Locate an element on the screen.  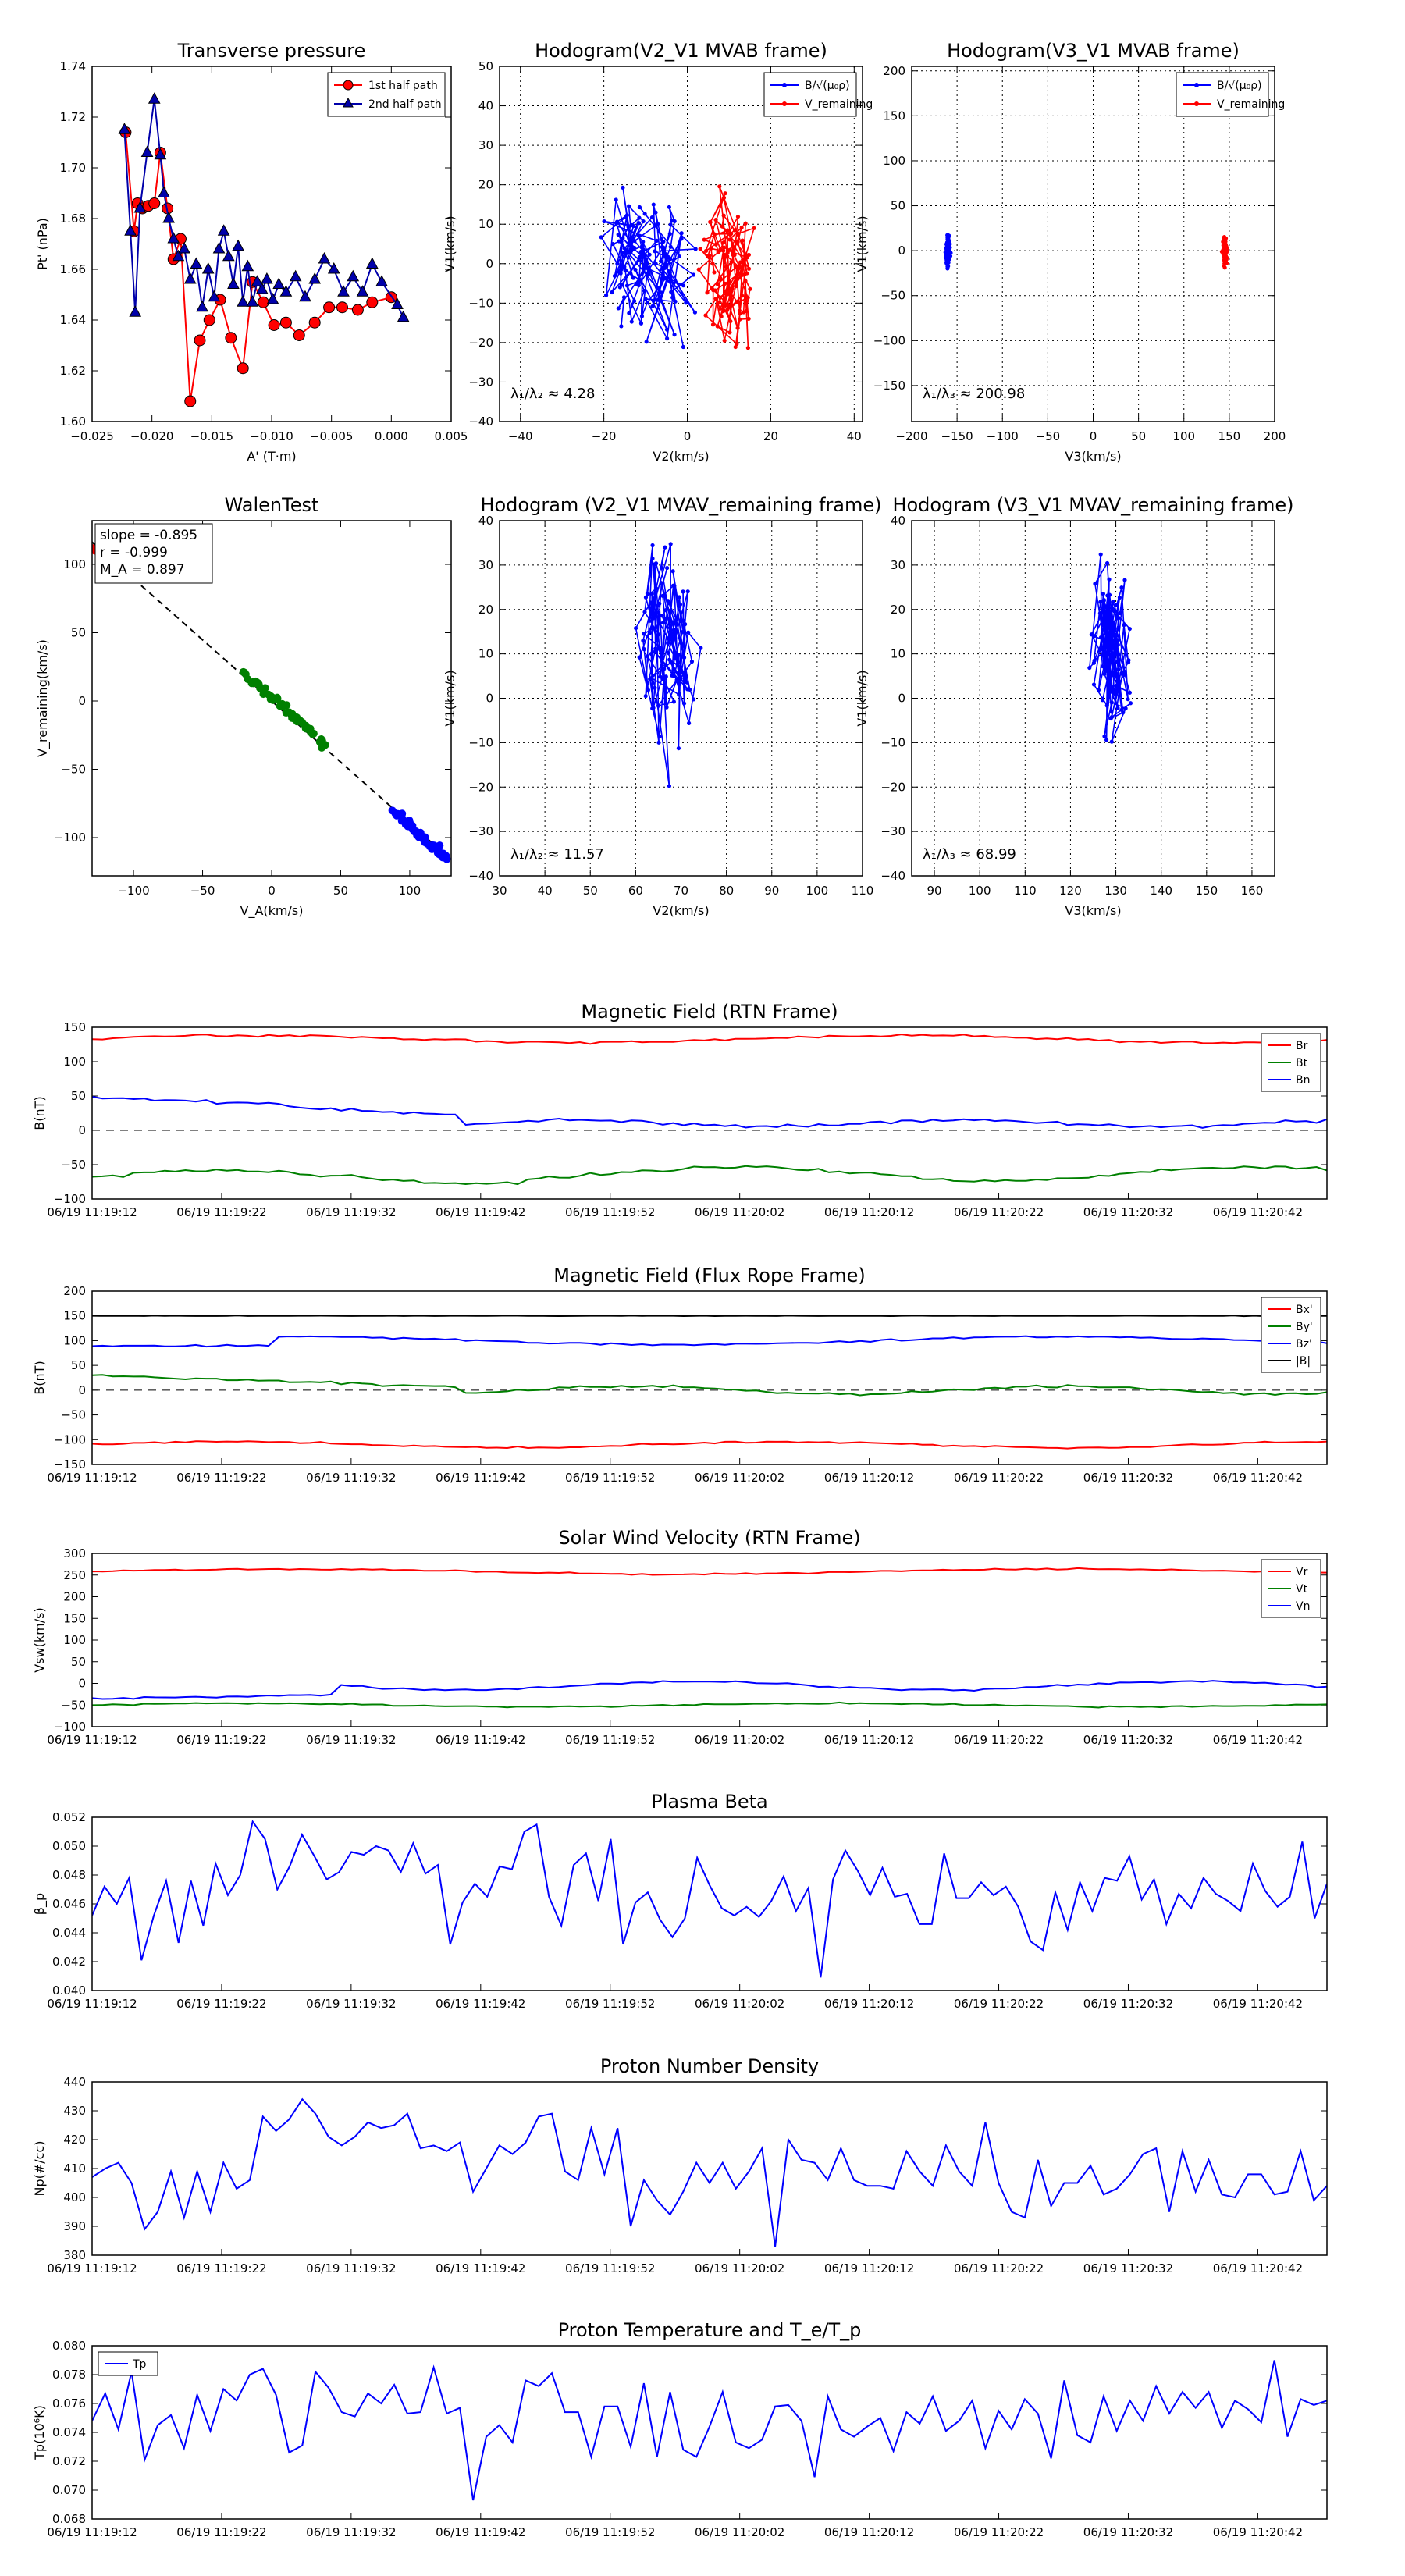
x-tick-label: 06/19 11:19:22 is located at coordinates (221, 1212).